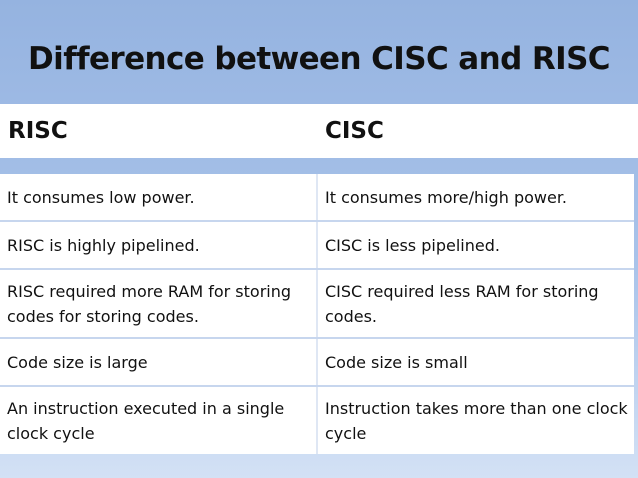 The width and height of the screenshot is (638, 478). I want to click on header-cisc: CISC, so click(354, 131).